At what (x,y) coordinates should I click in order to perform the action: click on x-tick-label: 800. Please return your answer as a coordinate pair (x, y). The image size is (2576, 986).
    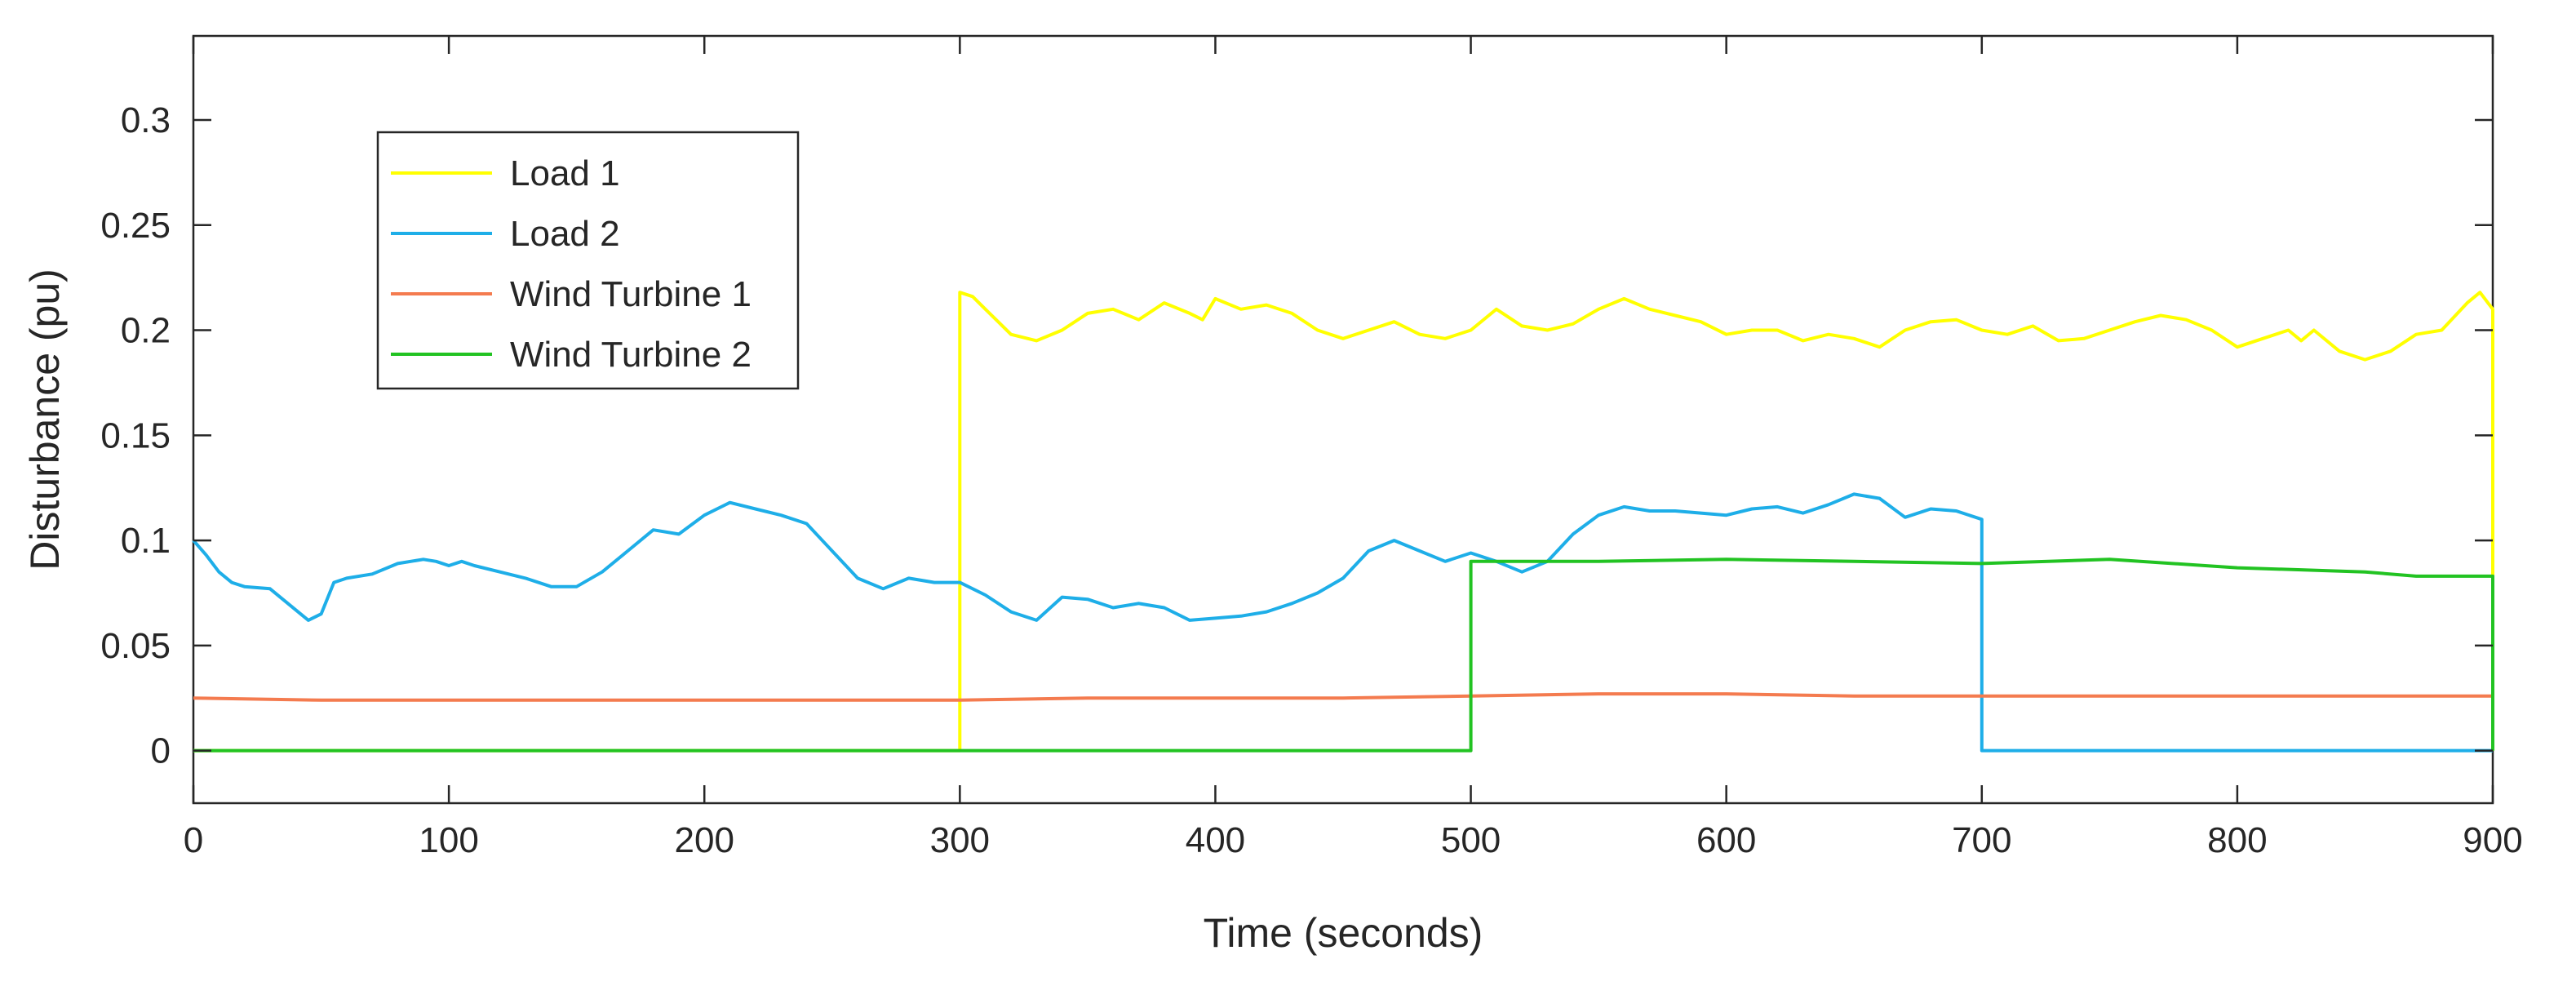
    Looking at the image, I should click on (2237, 840).